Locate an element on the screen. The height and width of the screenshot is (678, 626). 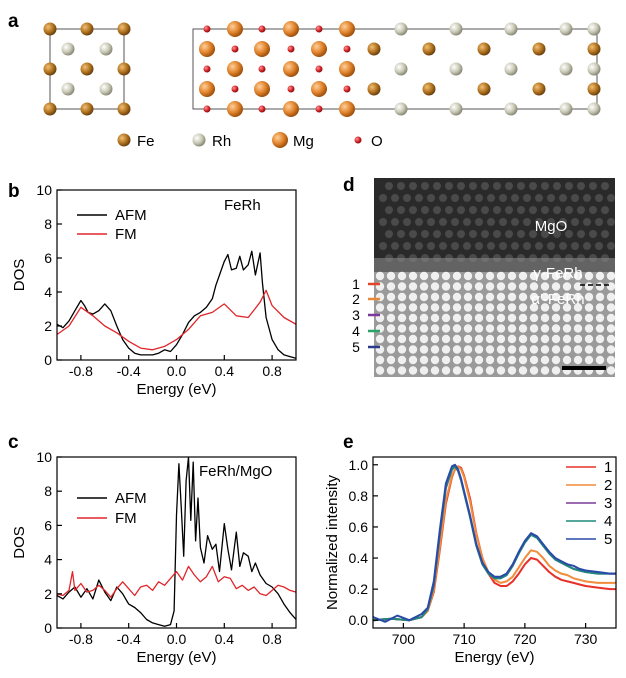
stem-interface-band is located at coordinates (494, 266).